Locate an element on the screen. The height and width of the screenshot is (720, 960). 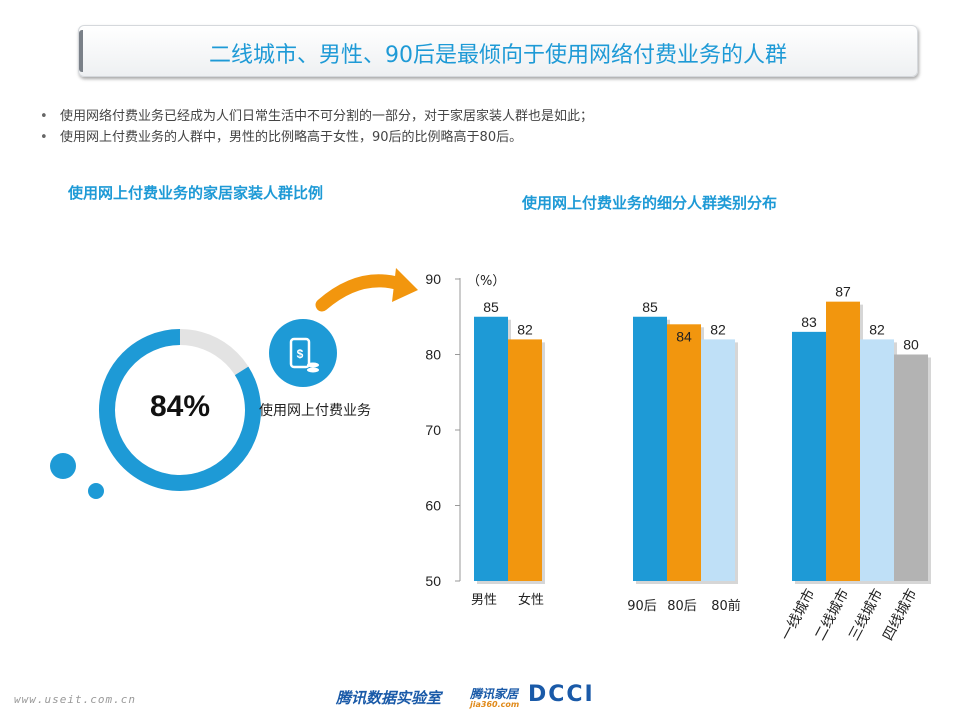
data-label: 83 is located at coordinates (809, 322).